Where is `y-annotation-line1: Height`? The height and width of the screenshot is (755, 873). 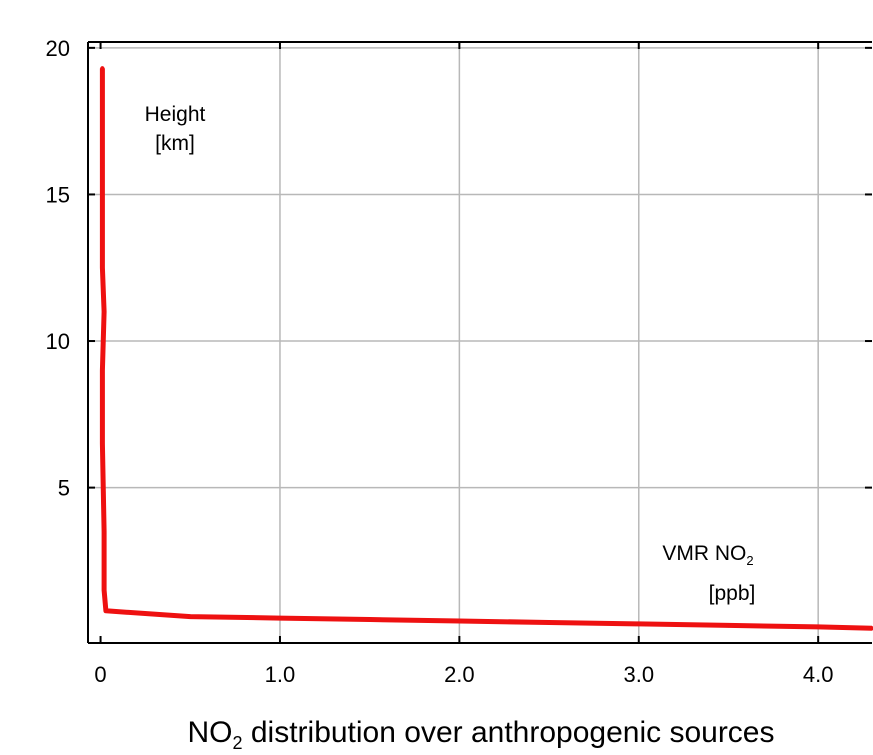 y-annotation-line1: Height is located at coordinates (175, 114).